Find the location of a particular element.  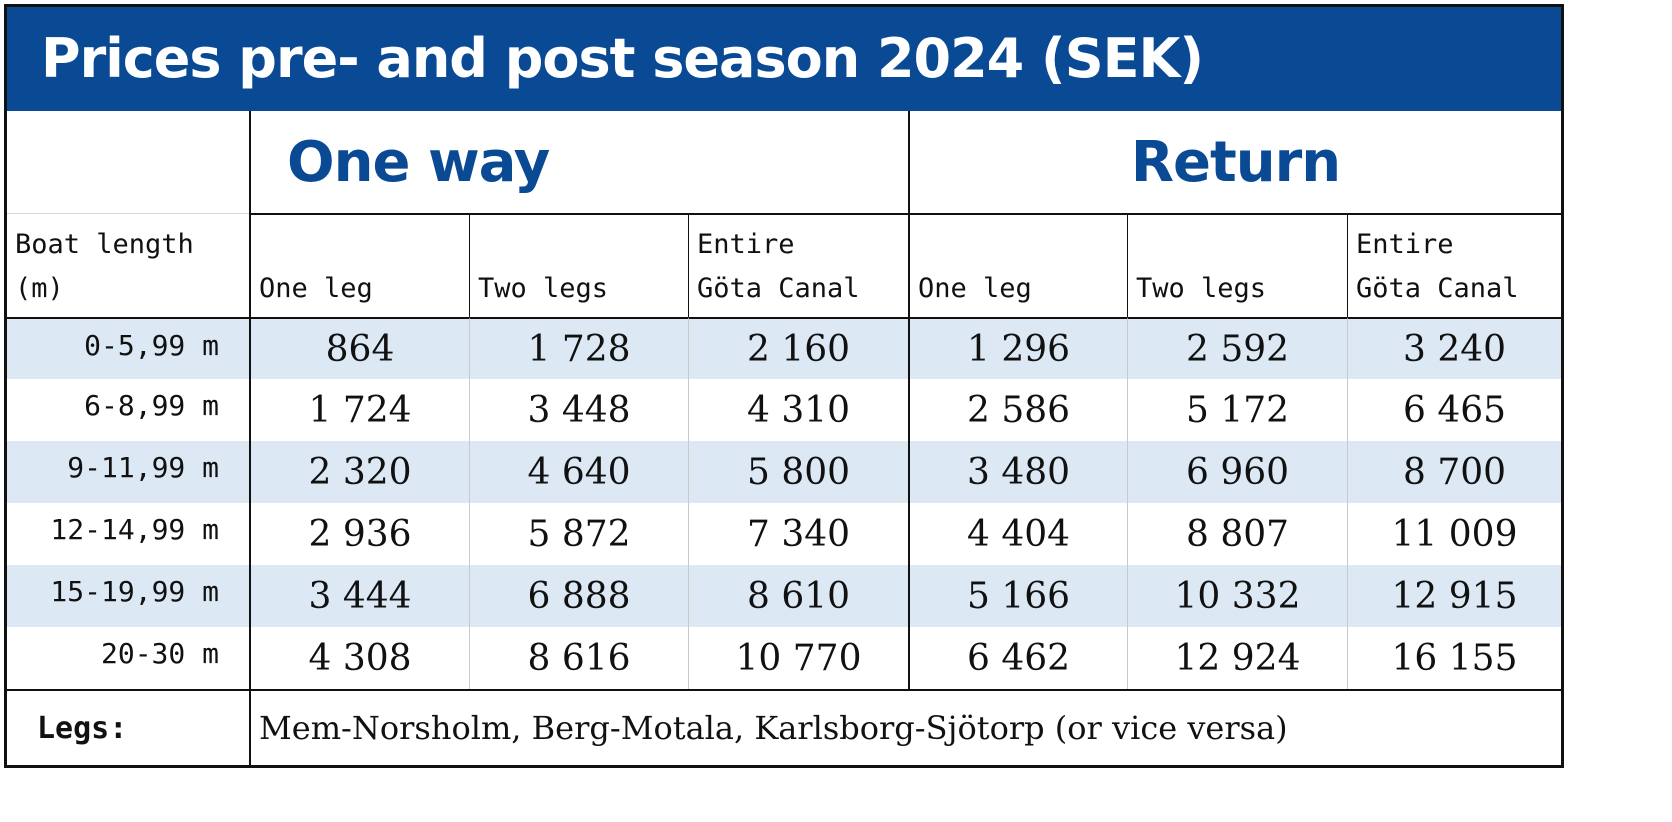

row-label-boat-length: 12-14,99 m is located at coordinates (134, 529).